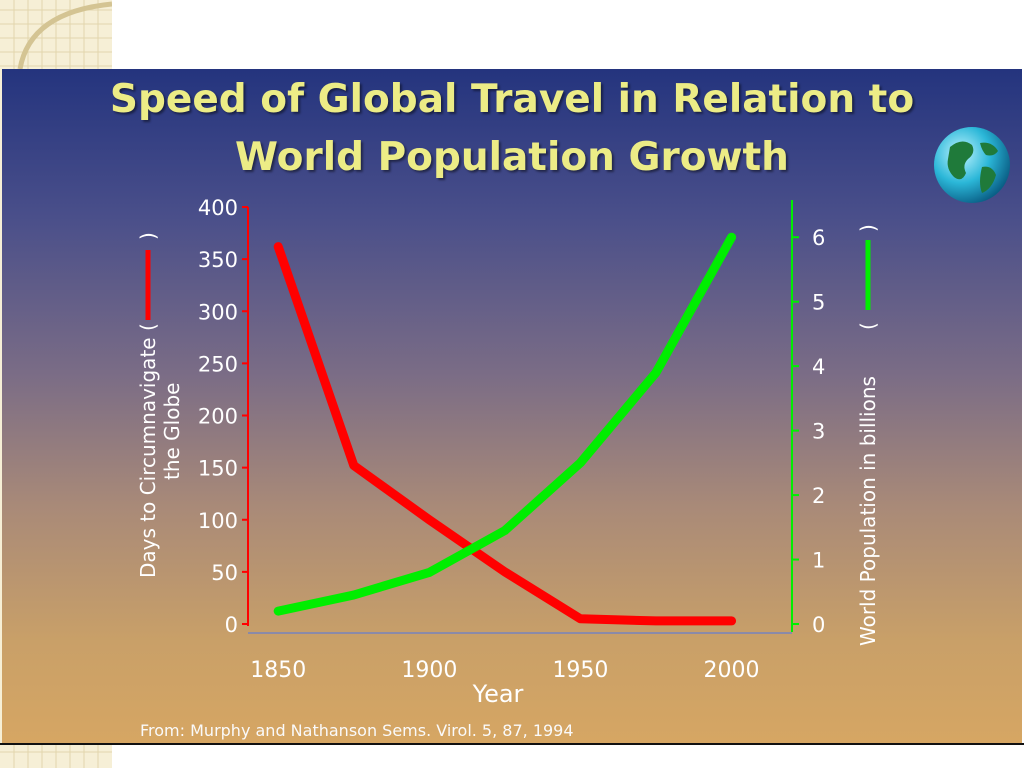  What do you see at coordinates (172, 431) in the screenshot?
I see `left-axis-label-line-2: the Globe` at bounding box center [172, 431].